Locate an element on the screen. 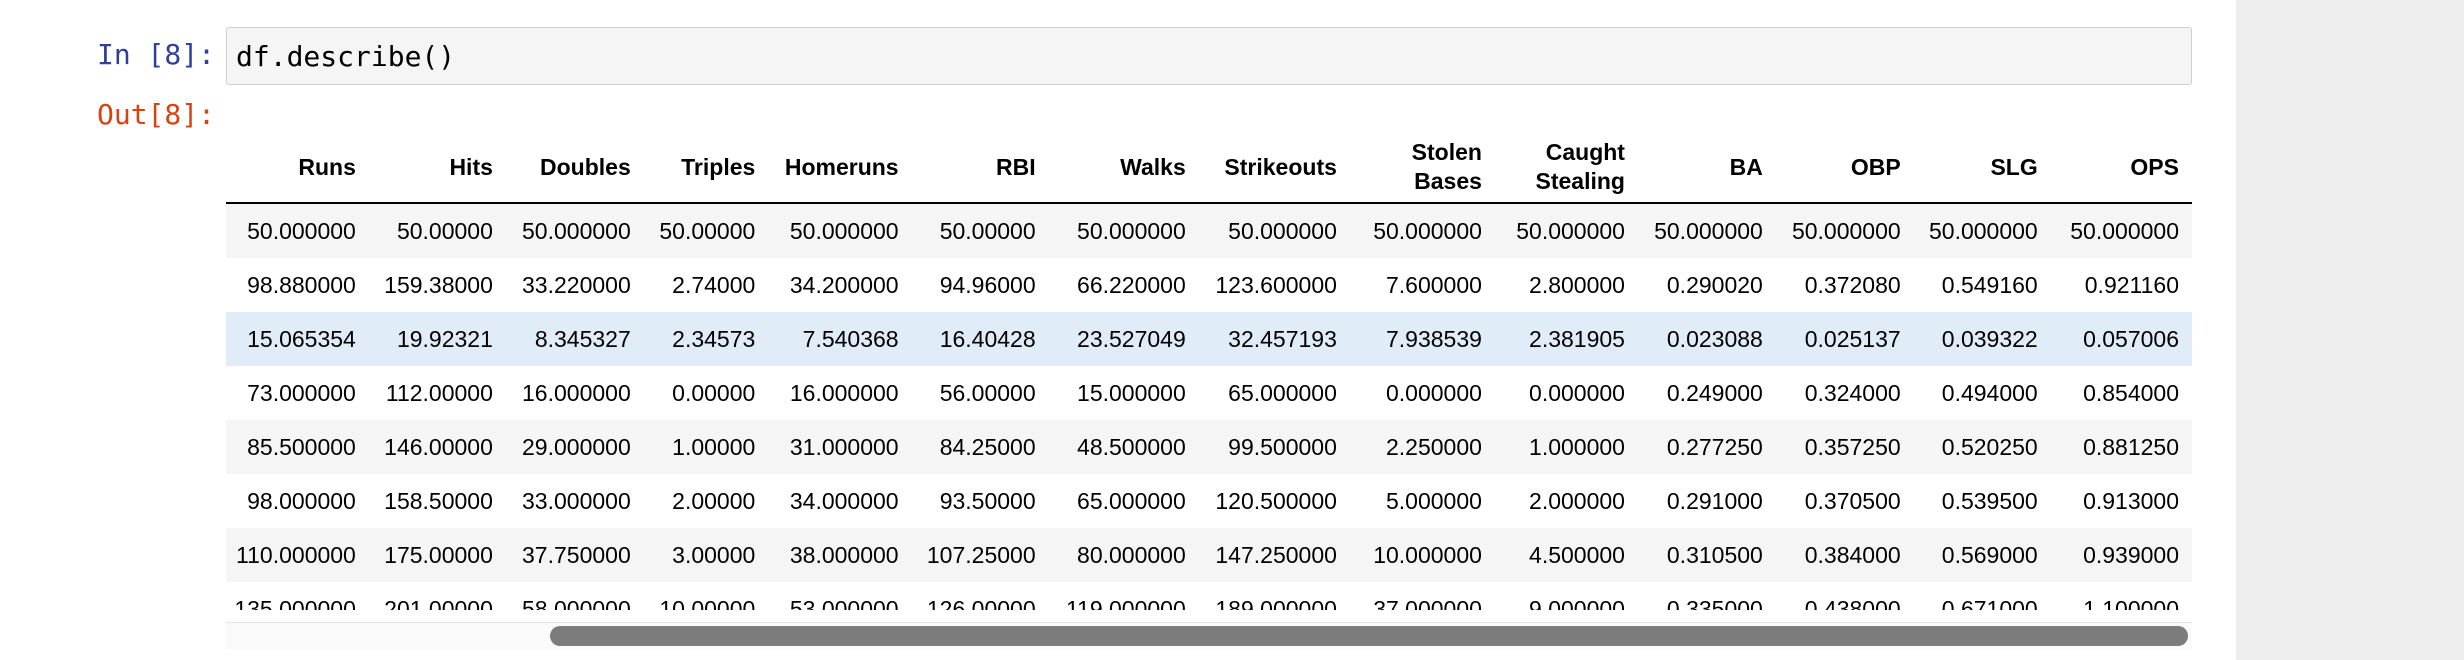 This screenshot has width=2464, height=660. table-cell: 56.00000 is located at coordinates (980, 393).